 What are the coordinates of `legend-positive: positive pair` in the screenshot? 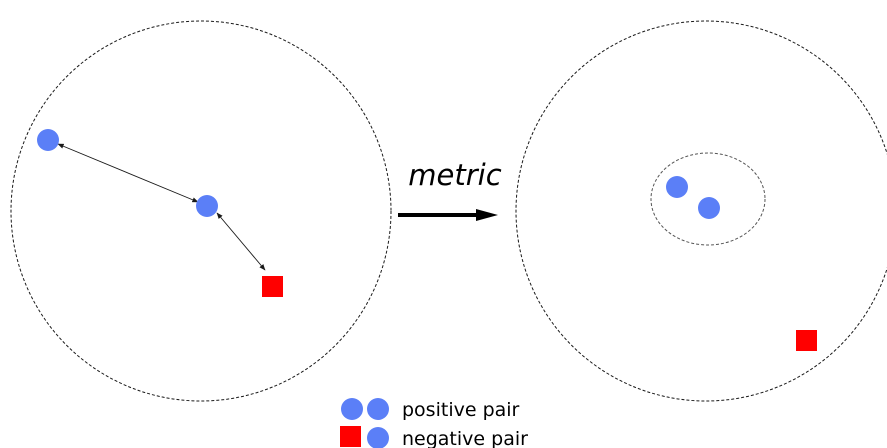 It's located at (430, 409).